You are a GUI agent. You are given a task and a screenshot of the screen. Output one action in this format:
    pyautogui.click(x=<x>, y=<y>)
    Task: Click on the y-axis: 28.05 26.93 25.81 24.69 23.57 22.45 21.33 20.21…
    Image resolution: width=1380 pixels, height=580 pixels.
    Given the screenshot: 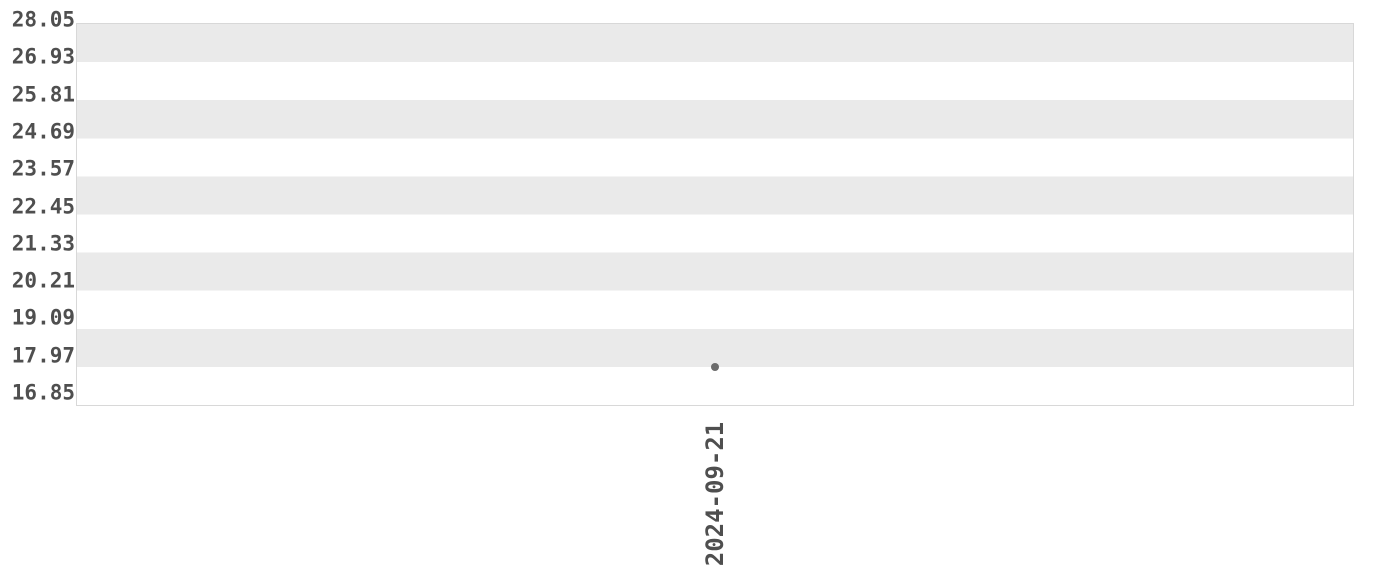 What is the action you would take?
    pyautogui.click(x=37, y=210)
    